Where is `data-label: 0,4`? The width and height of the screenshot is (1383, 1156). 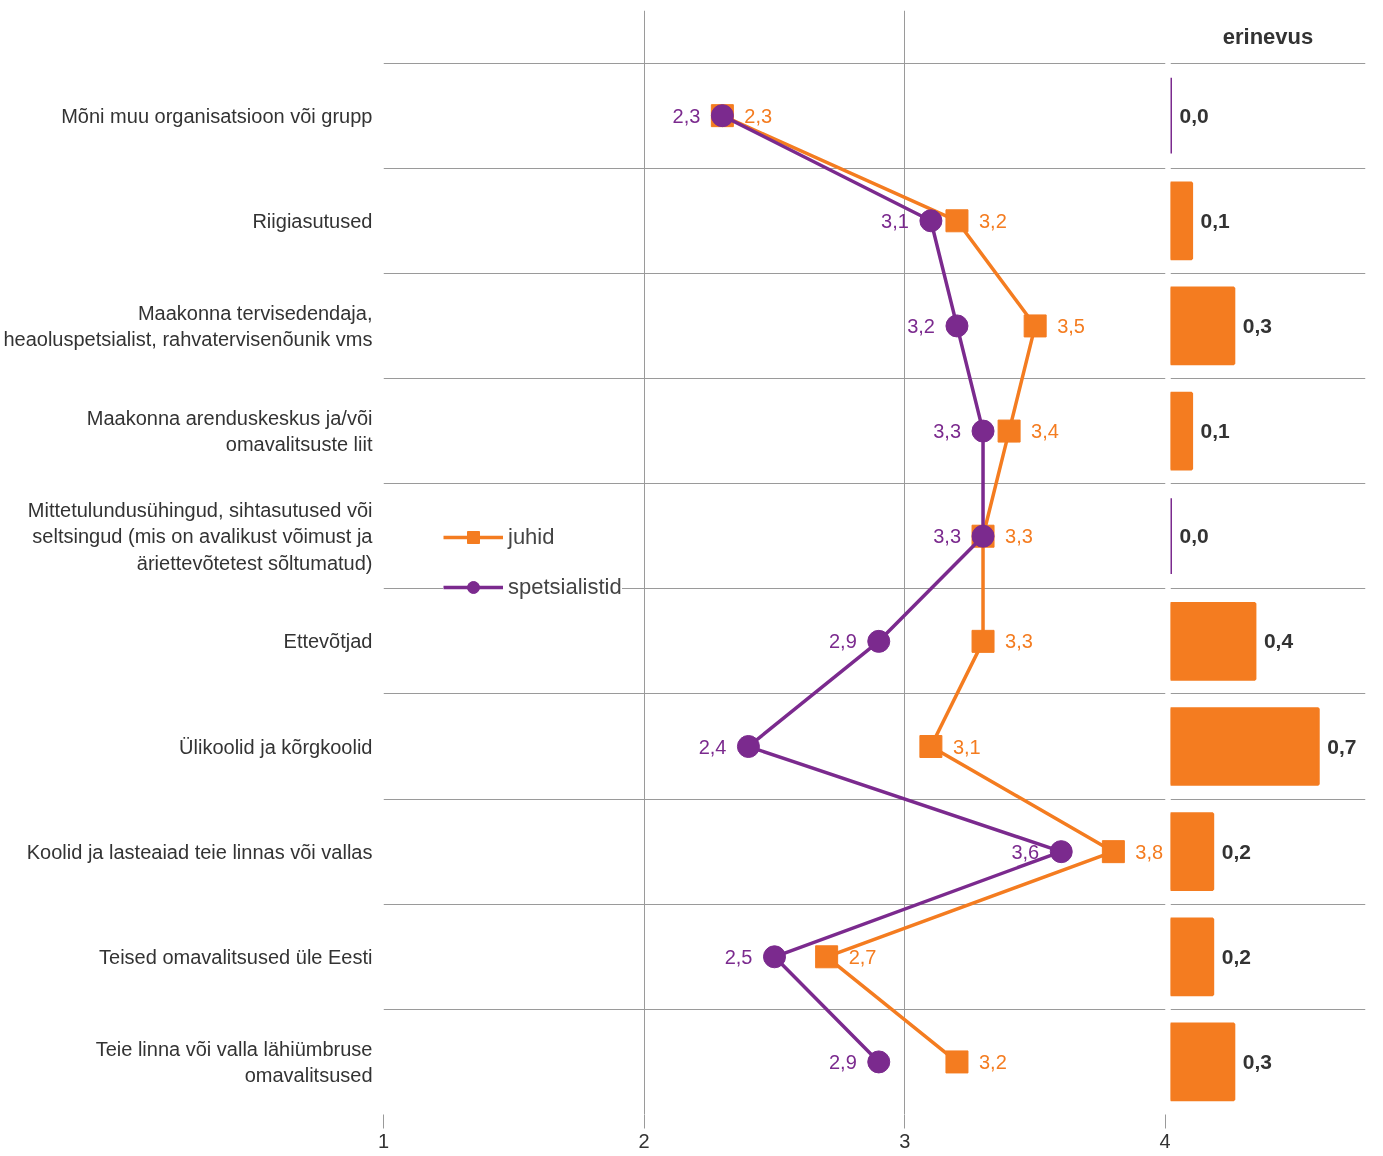
data-label: 0,4 is located at coordinates (1278, 641).